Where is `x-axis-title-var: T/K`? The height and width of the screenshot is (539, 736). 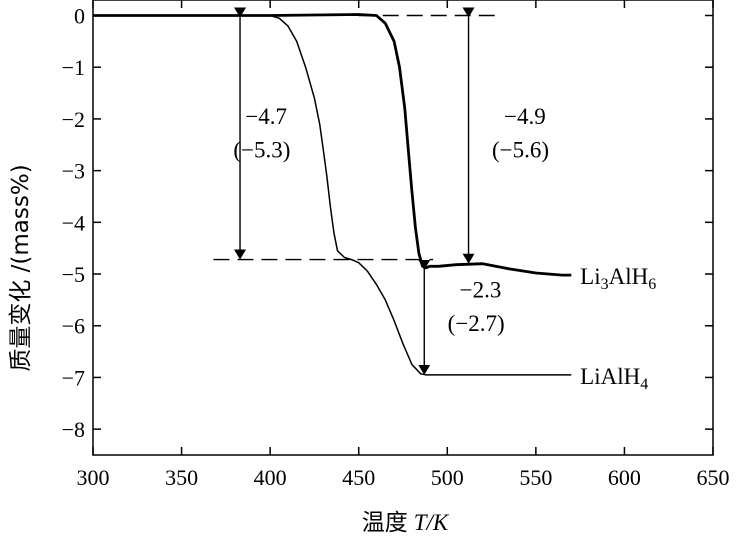 x-axis-title-var: T/K is located at coordinates (432, 522).